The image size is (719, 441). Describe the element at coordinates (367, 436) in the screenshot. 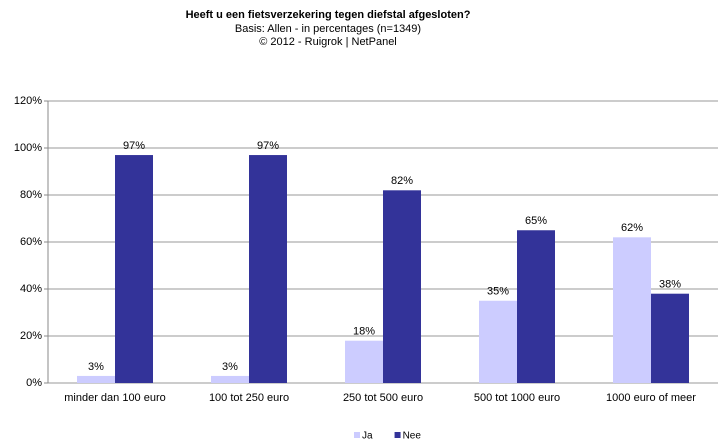

I see `legend-label: Ja` at that location.